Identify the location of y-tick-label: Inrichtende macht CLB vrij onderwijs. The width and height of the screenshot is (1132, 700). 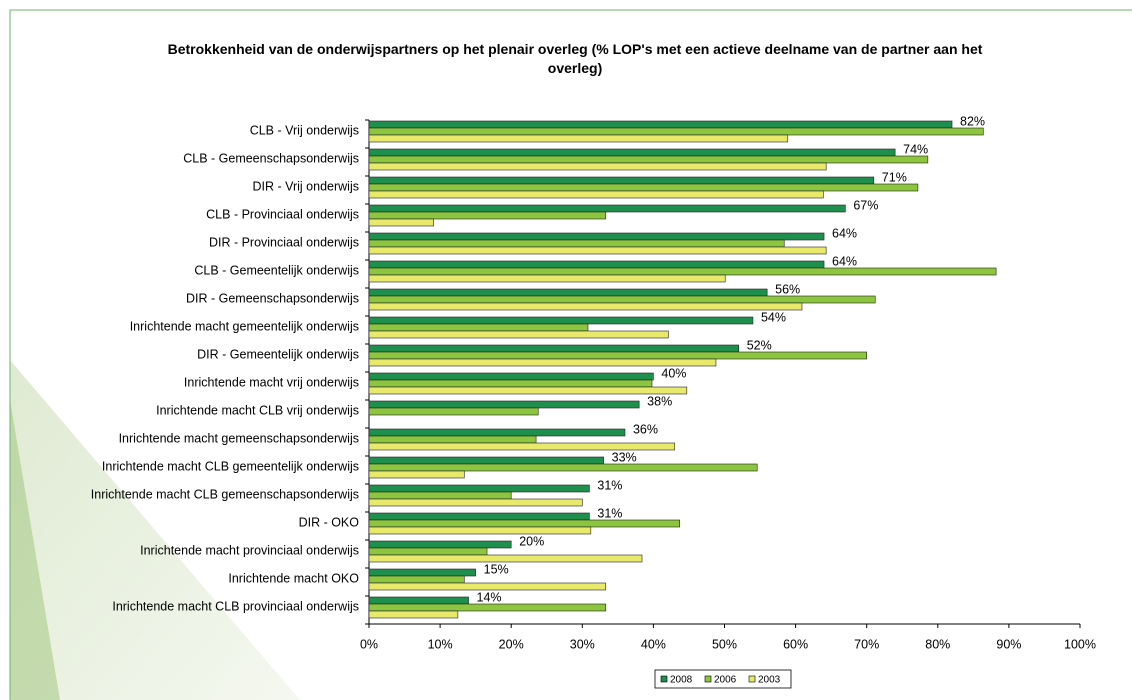
(257, 410).